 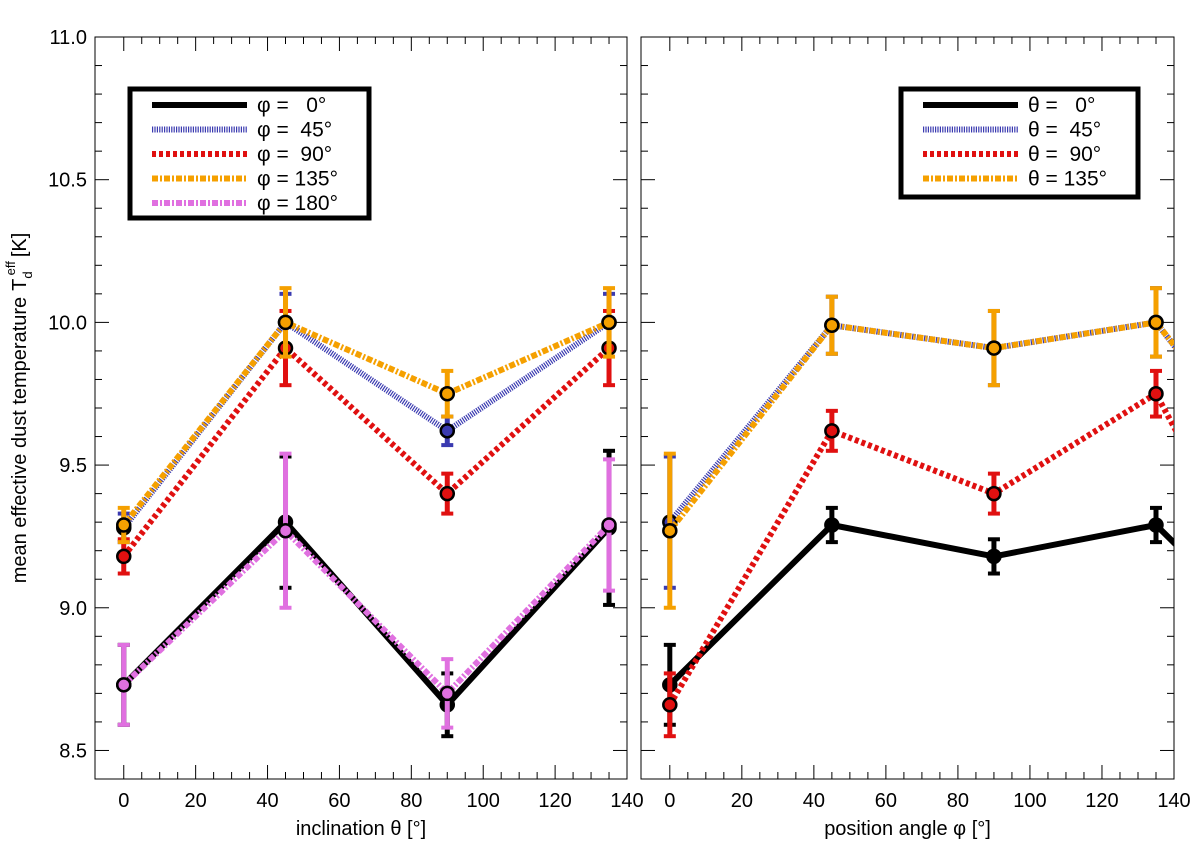 I want to click on legend-label: φ = 0°, so click(x=291, y=105).